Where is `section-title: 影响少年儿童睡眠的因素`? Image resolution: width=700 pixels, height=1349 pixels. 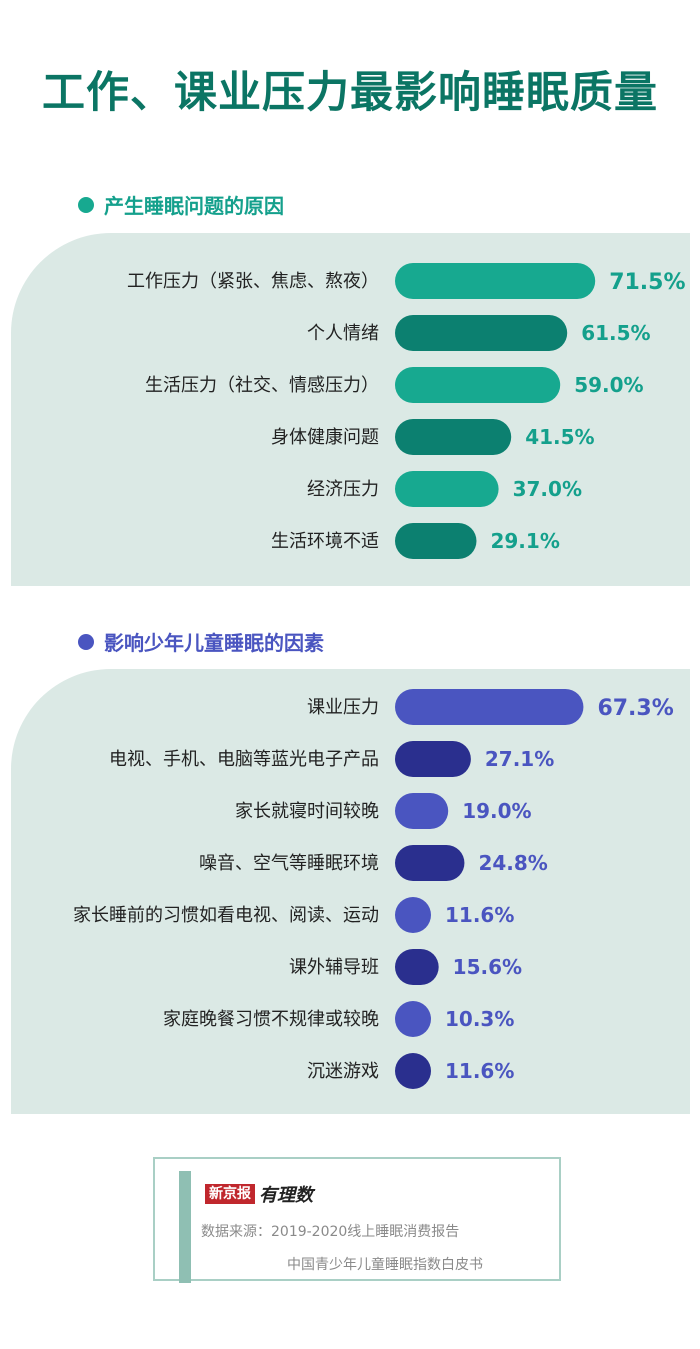 section-title: 影响少年儿童睡眠的因素 is located at coordinates (214, 643).